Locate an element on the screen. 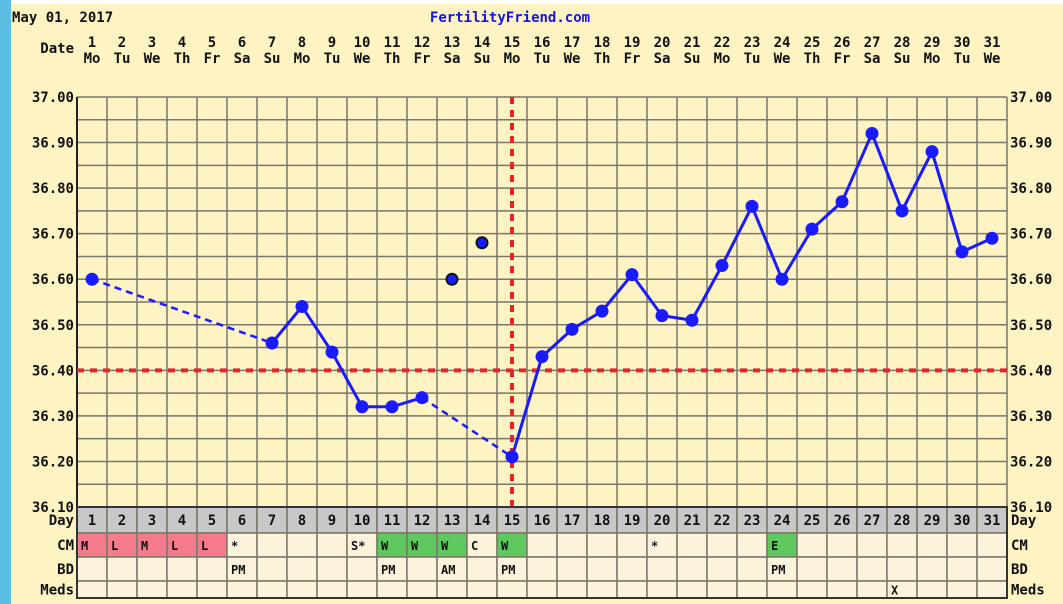 The image size is (1063, 604). temp-line is located at coordinates (347, 379).